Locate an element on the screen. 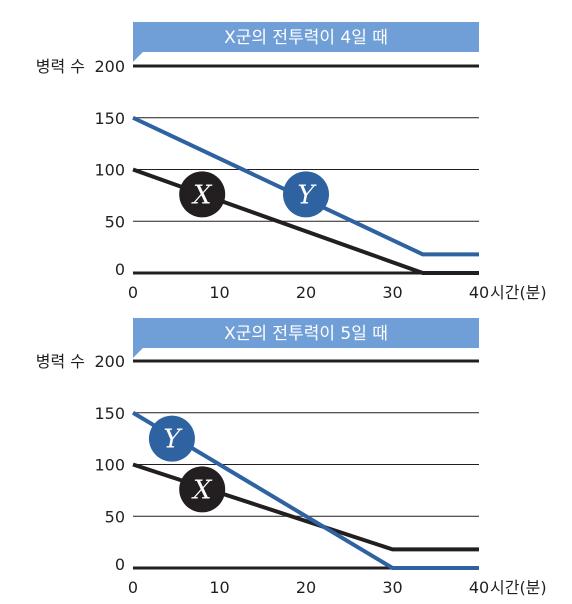 Image resolution: width=572 pixels, height=604 pixels. series-line-x is located at coordinates (305, 221).